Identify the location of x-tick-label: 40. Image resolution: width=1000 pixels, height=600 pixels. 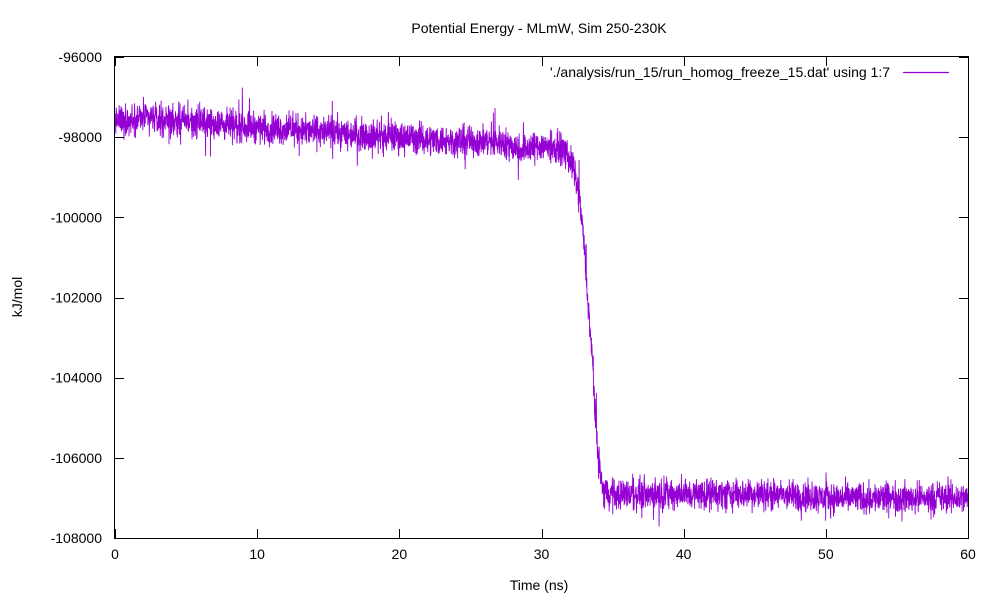
(684, 554).